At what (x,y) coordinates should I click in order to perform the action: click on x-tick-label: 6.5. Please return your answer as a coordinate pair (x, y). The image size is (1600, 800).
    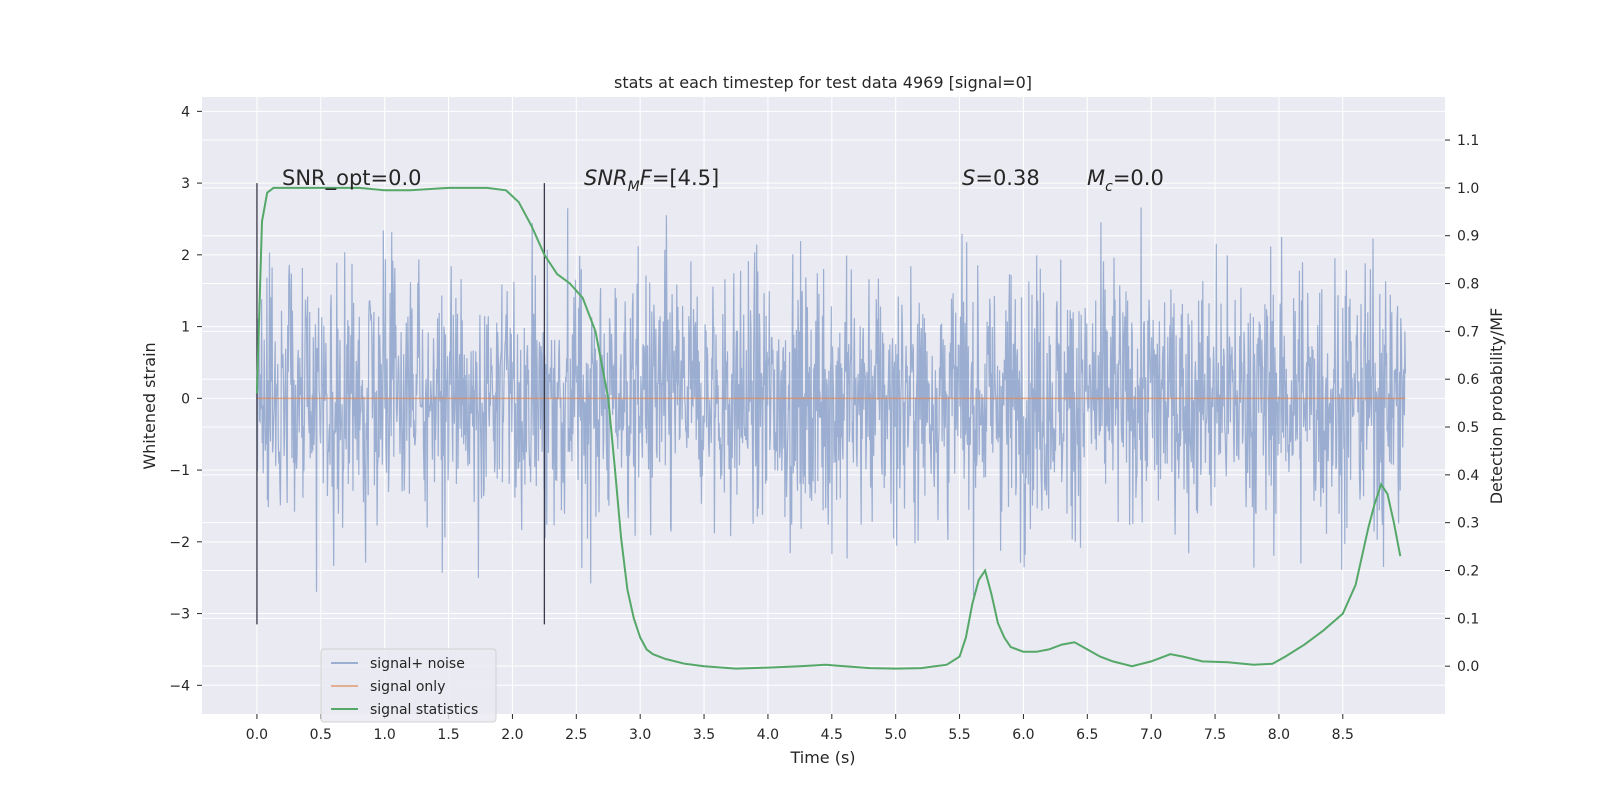
    Looking at the image, I should click on (1087, 735).